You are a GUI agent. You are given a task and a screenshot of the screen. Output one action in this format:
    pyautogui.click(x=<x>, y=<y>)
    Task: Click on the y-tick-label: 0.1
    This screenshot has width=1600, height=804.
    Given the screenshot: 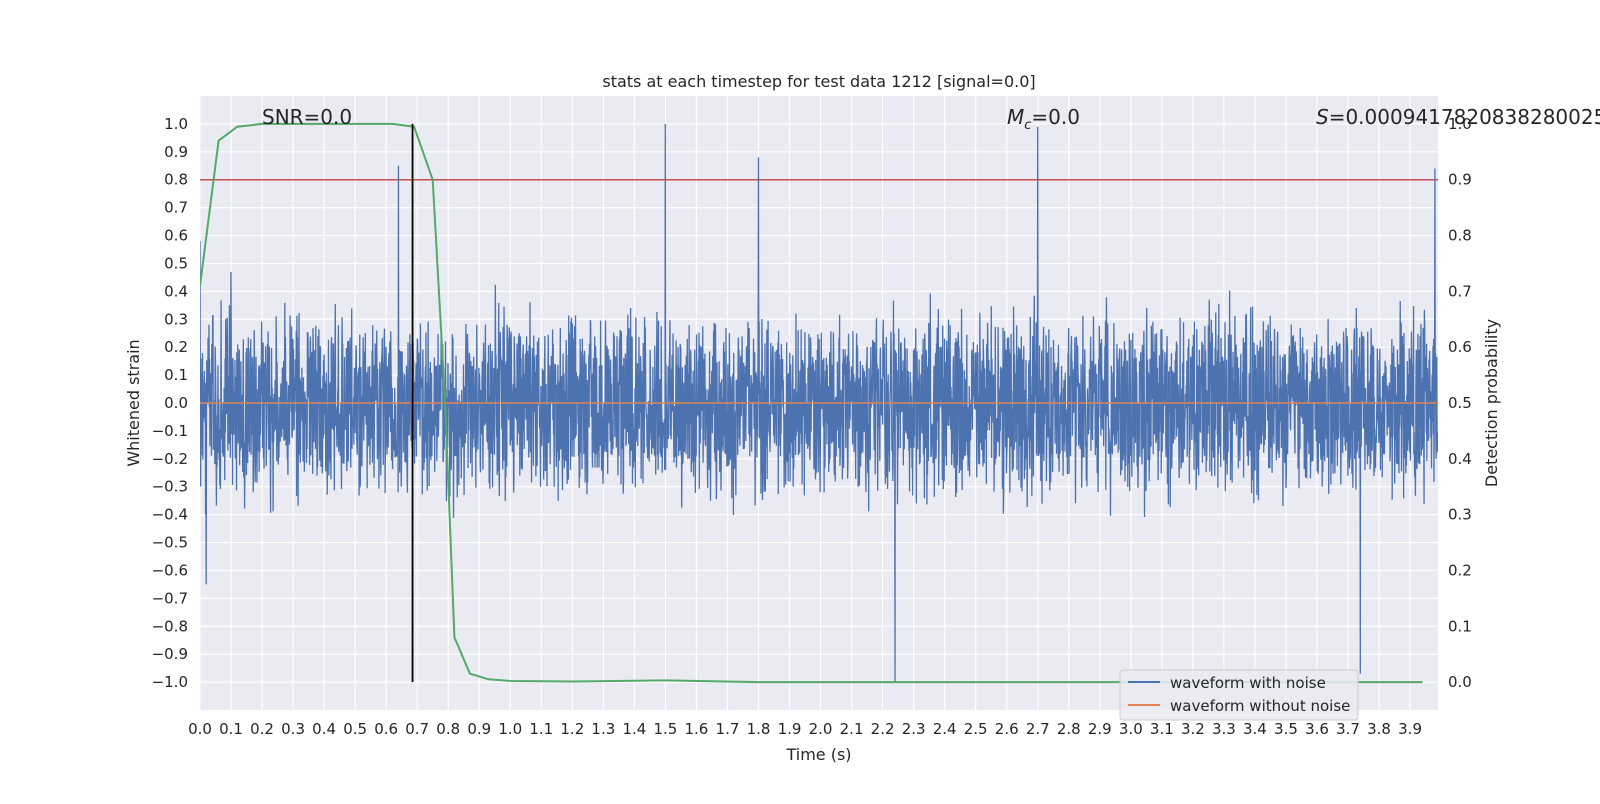 What is the action you would take?
    pyautogui.click(x=176, y=375)
    